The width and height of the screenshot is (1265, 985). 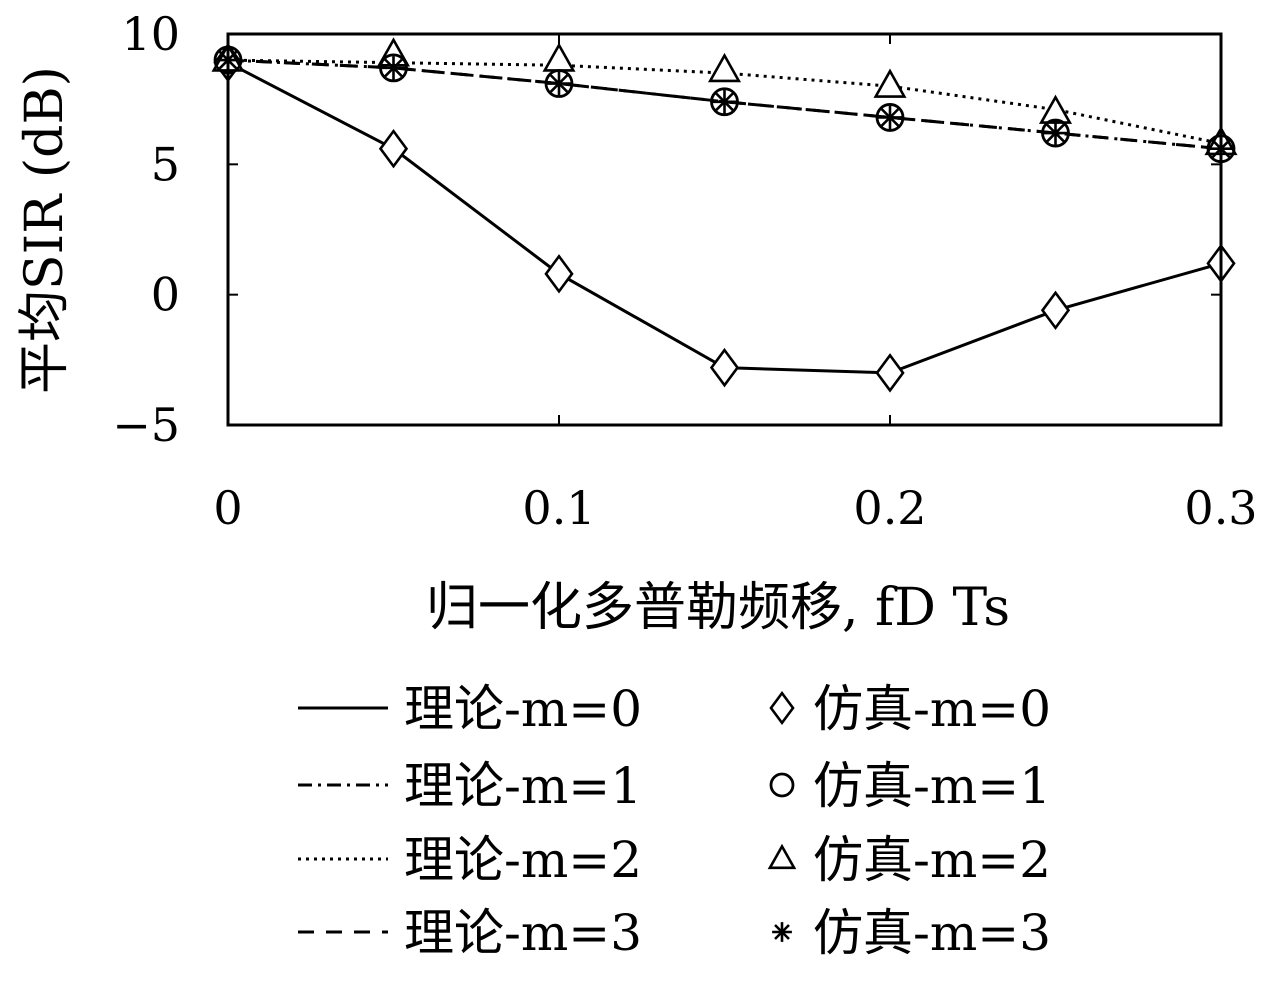 What do you see at coordinates (146, 425) in the screenshot?
I see `y-tick-label: −5` at bounding box center [146, 425].